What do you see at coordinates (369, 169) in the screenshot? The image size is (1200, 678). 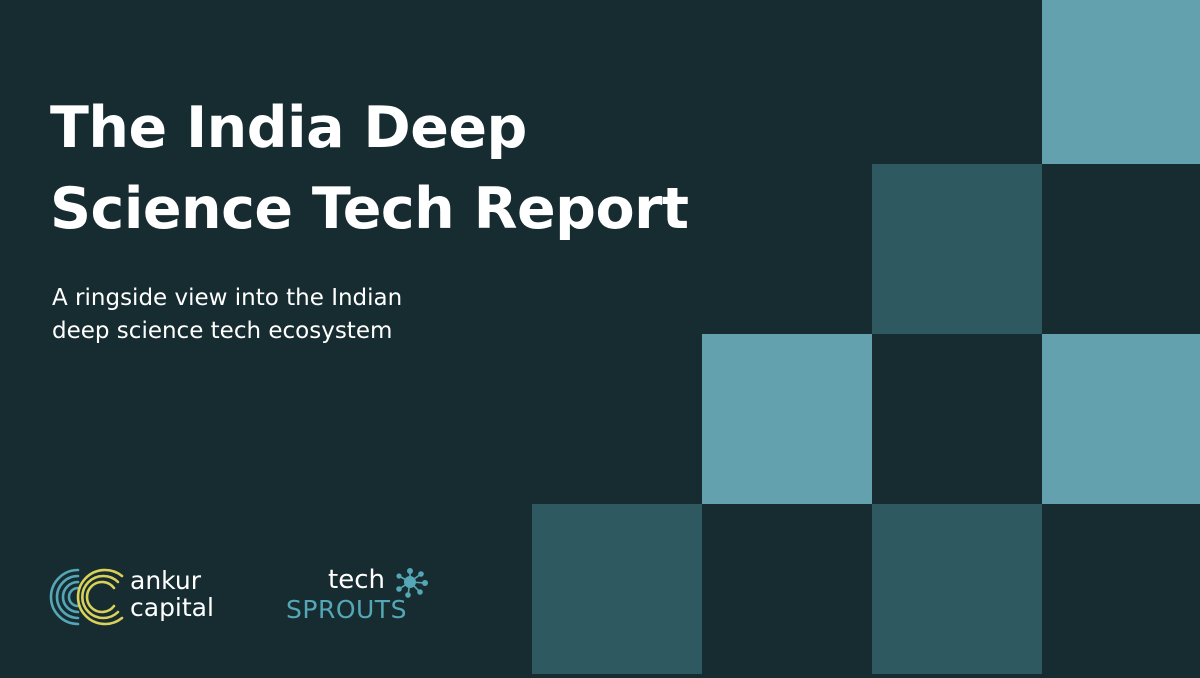 I see `report-title: The India Deep Science Tech Report` at bounding box center [369, 169].